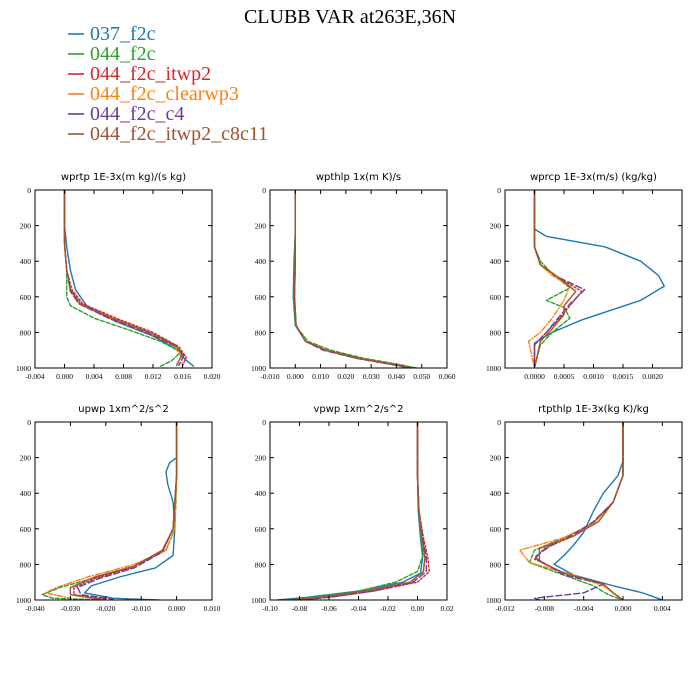  Describe the element at coordinates (71, 608) in the screenshot. I see `x-tick-label: -0.030` at that location.